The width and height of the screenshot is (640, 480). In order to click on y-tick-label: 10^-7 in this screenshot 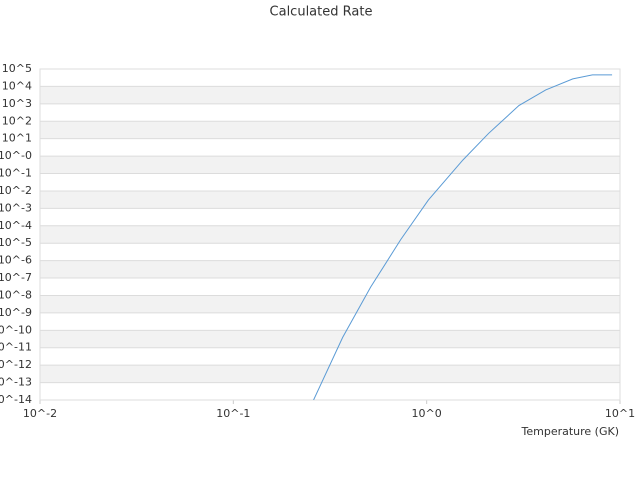, I will do `click(16, 277)`.